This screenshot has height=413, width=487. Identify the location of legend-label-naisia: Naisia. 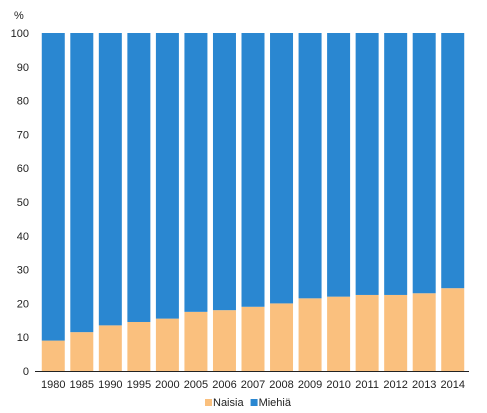
(228, 403).